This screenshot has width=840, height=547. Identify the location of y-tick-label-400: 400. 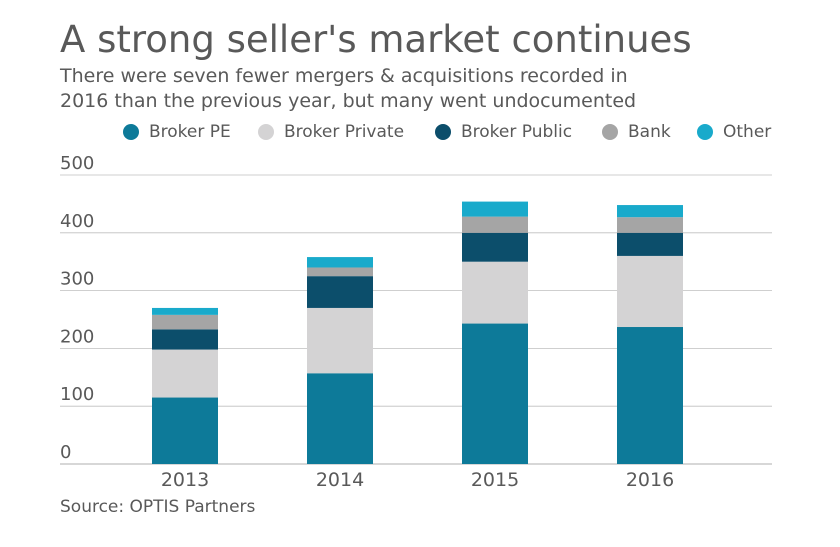
(77, 221).